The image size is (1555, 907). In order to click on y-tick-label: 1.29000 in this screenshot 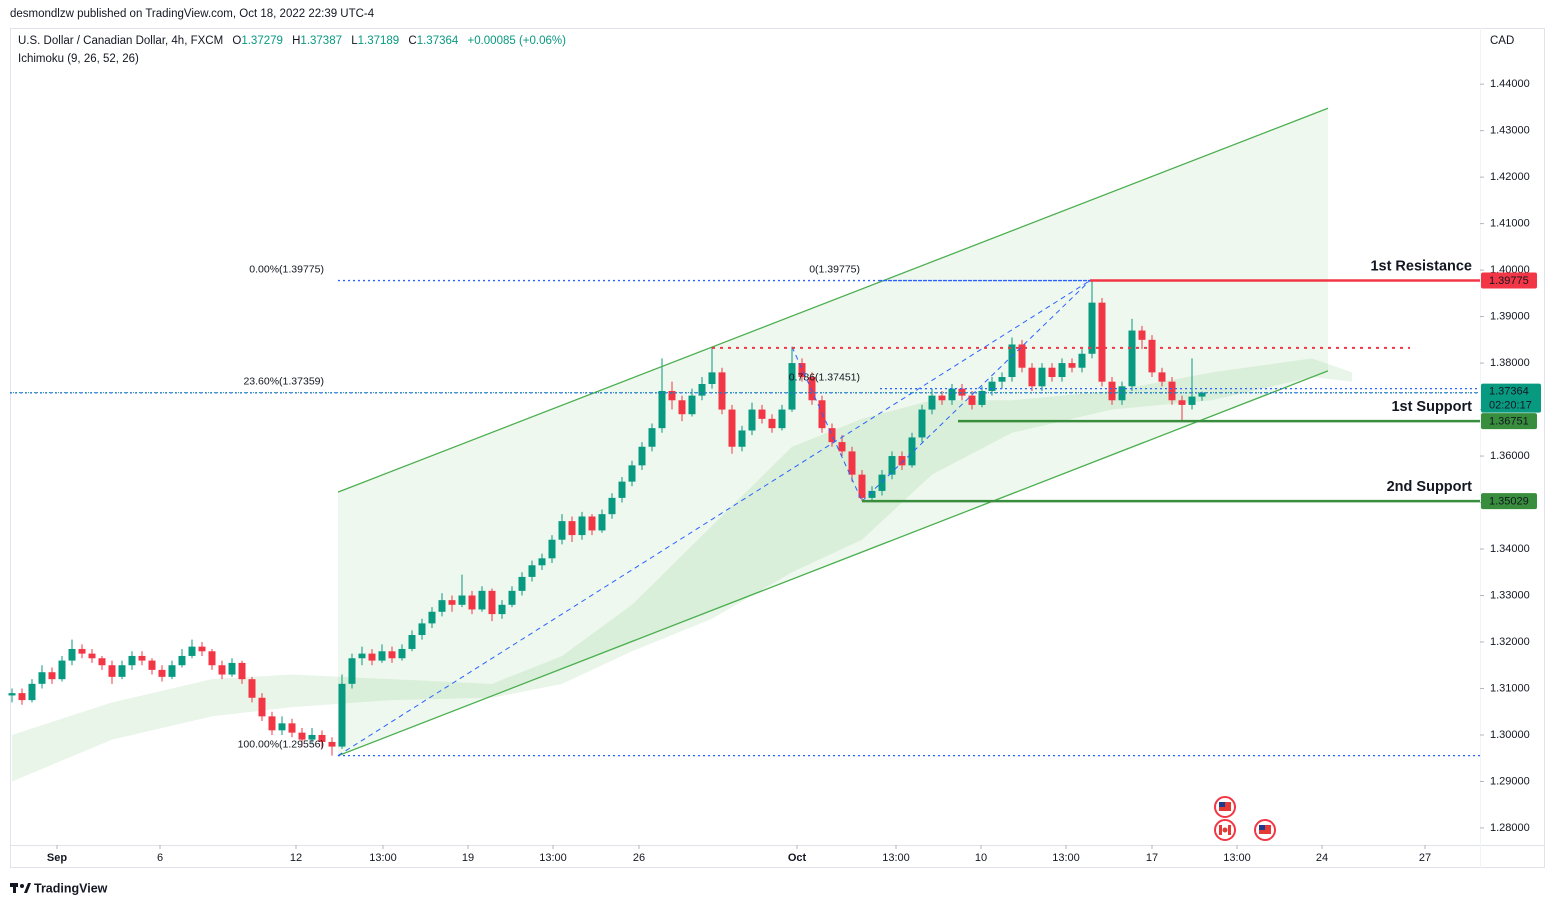, I will do `click(1510, 781)`.